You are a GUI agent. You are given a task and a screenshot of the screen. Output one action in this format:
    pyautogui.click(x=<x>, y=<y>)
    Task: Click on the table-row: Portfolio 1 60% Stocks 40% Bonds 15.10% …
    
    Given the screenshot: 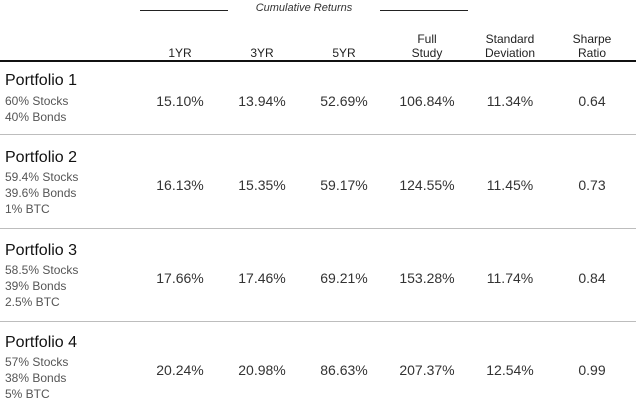 What is the action you would take?
    pyautogui.click(x=318, y=101)
    